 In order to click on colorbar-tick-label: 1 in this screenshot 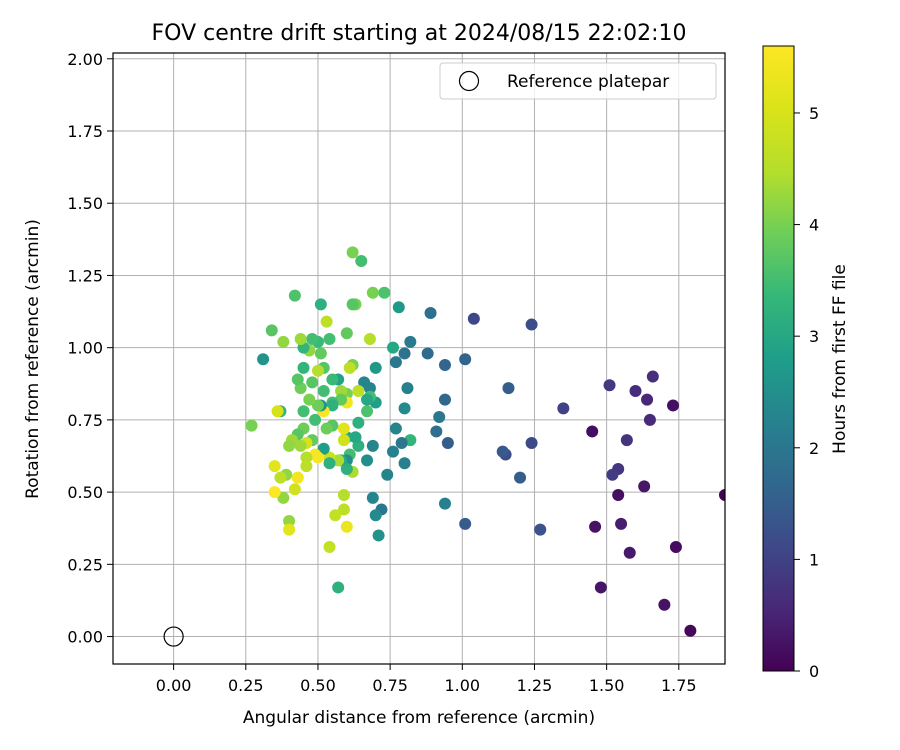, I will do `click(814, 559)`.